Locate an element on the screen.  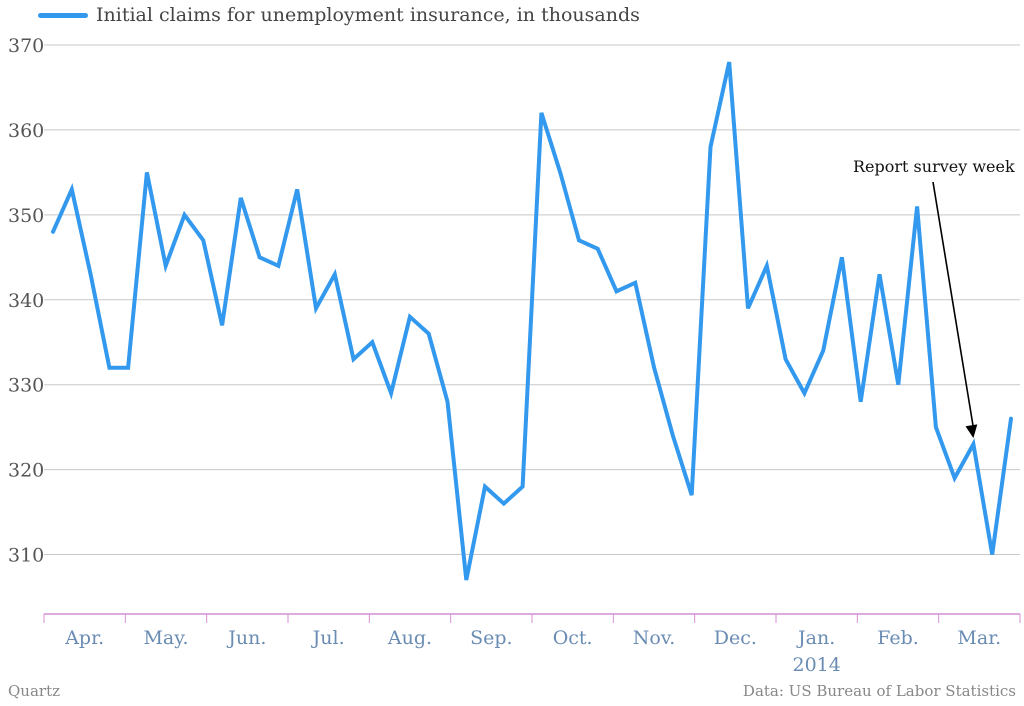
y-tick-label: 360 is located at coordinates (26, 131).